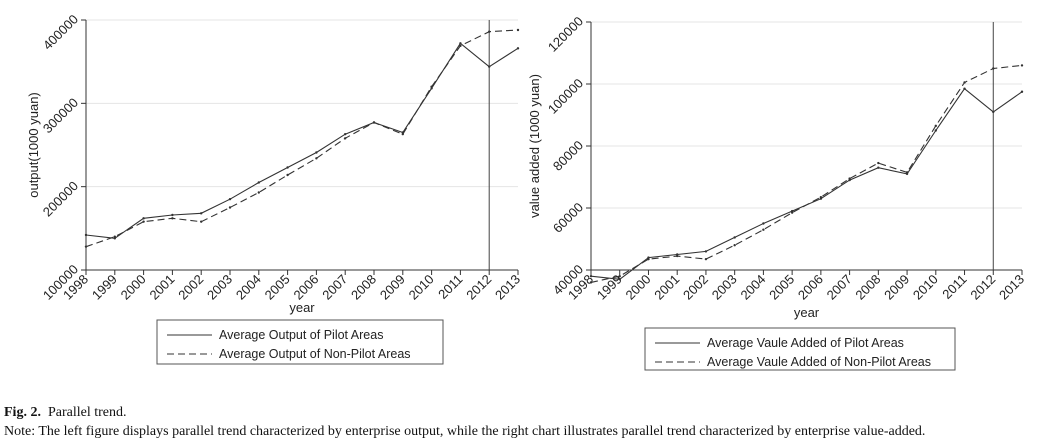 This screenshot has width=1049, height=448. What do you see at coordinates (819, 362) in the screenshot?
I see `legend-label: Average Vaule Added of Non-Pilot Areas` at bounding box center [819, 362].